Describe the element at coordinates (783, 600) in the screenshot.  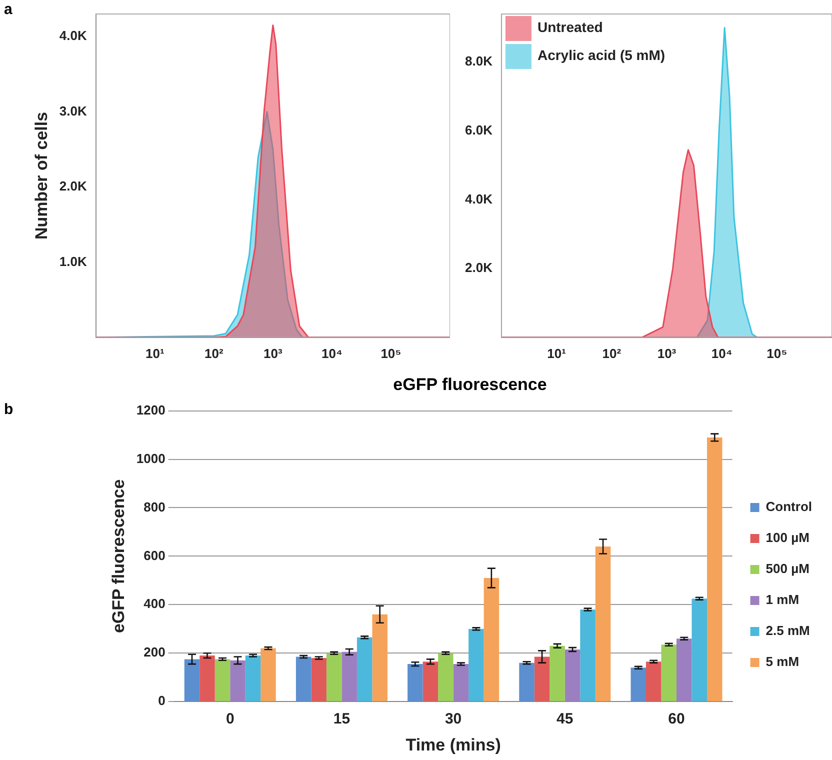
I see `legend-label: 1 mM` at that location.